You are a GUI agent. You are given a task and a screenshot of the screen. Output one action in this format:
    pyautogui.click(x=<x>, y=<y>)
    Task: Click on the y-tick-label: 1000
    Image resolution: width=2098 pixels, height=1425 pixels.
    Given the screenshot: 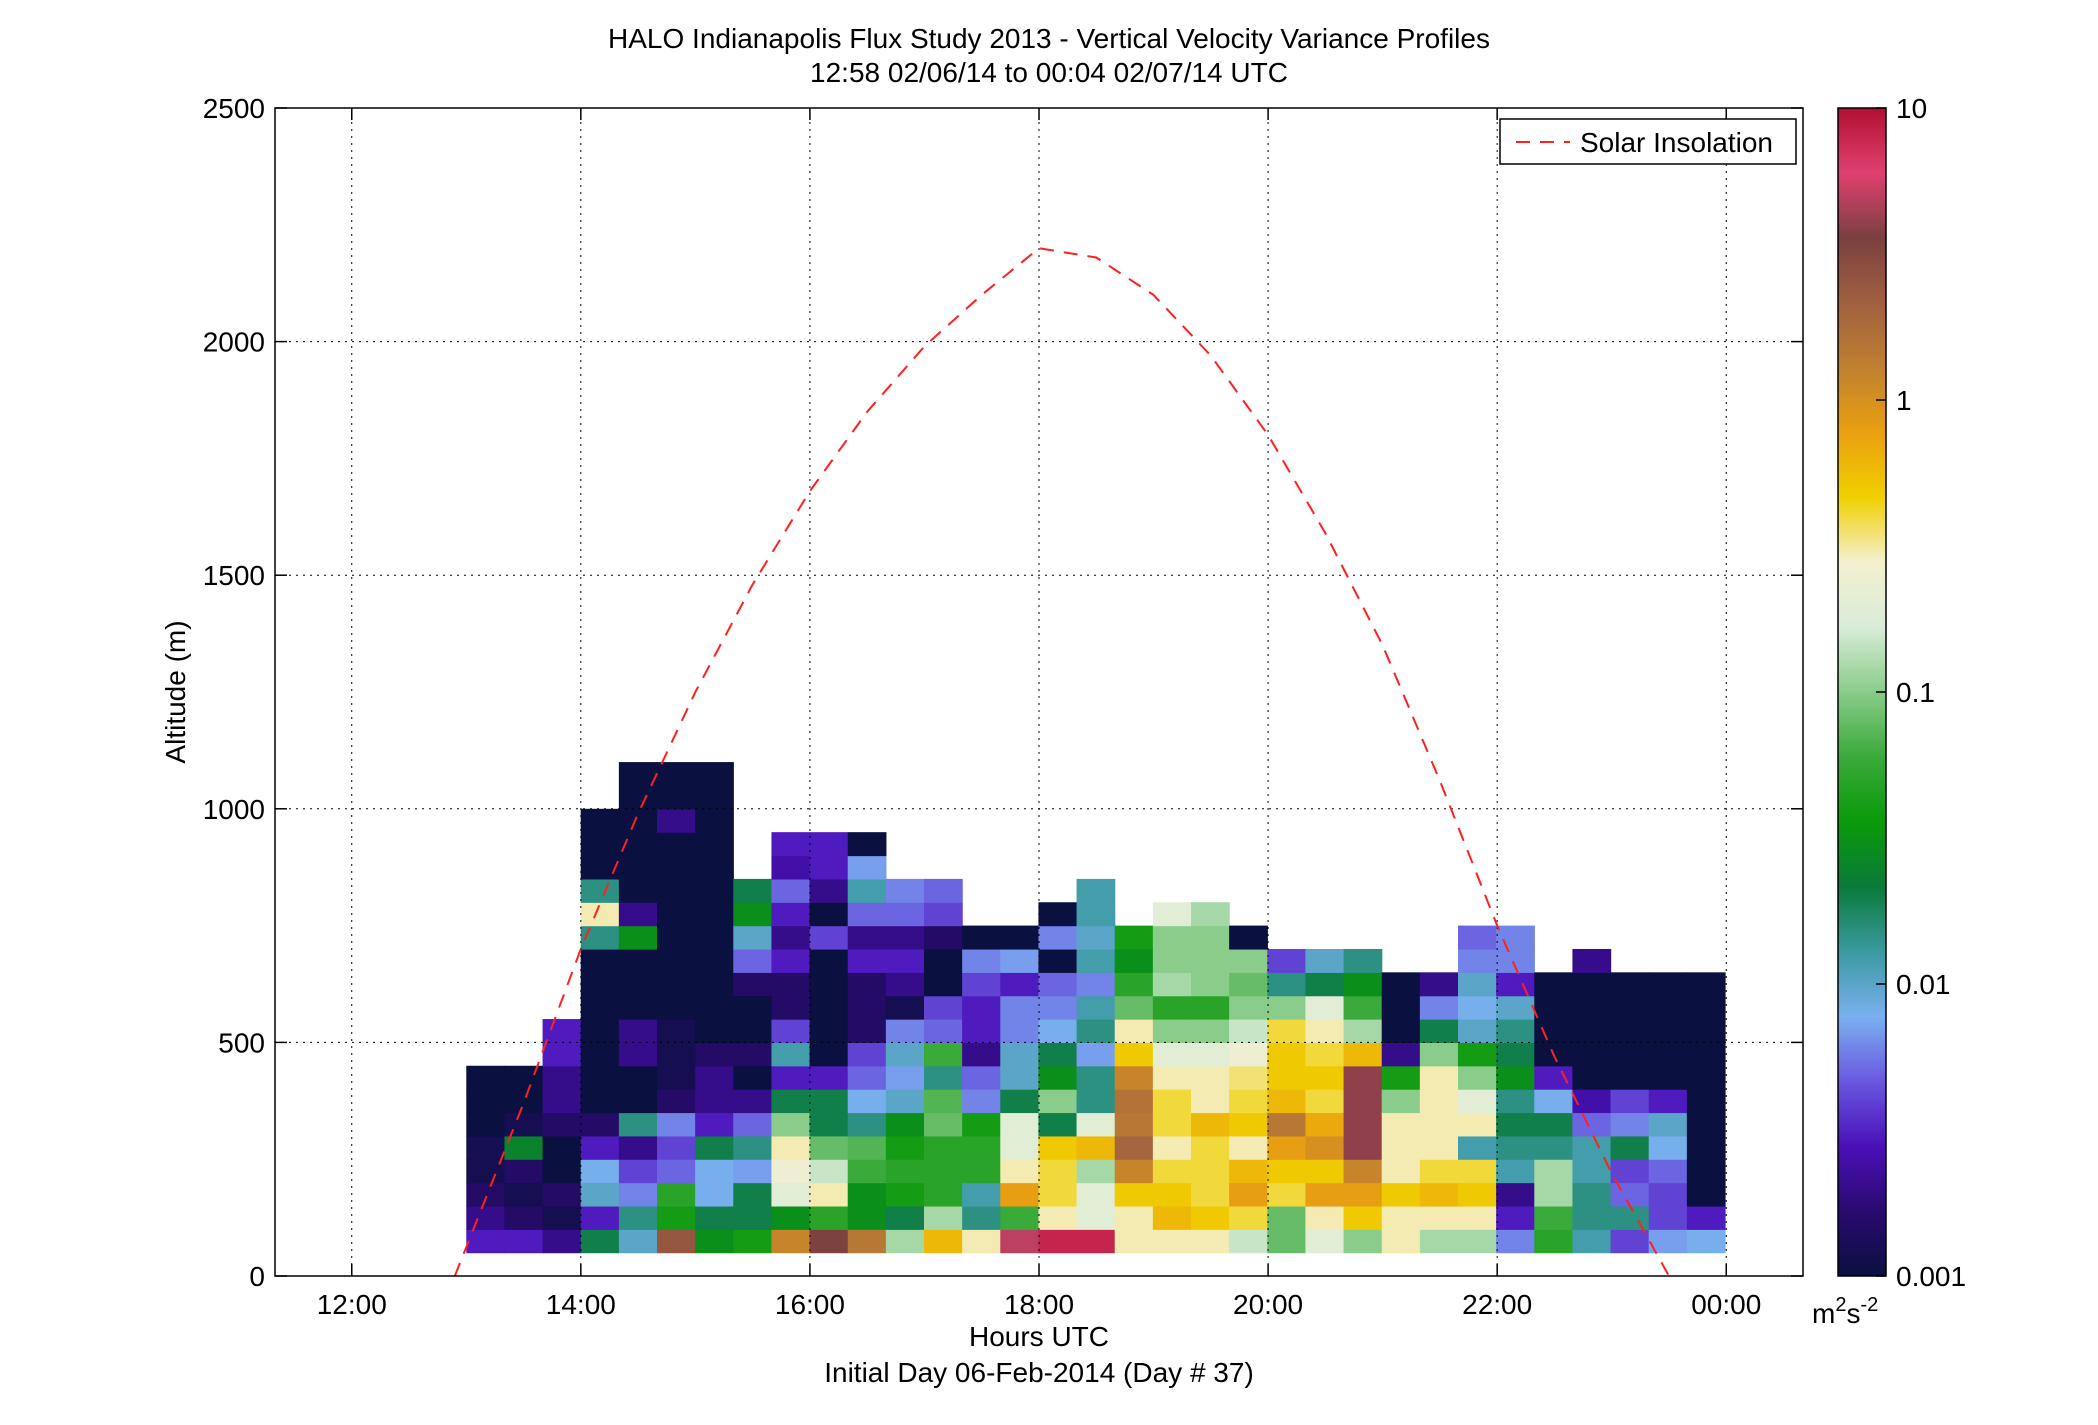 What is the action you would take?
    pyautogui.click(x=234, y=809)
    